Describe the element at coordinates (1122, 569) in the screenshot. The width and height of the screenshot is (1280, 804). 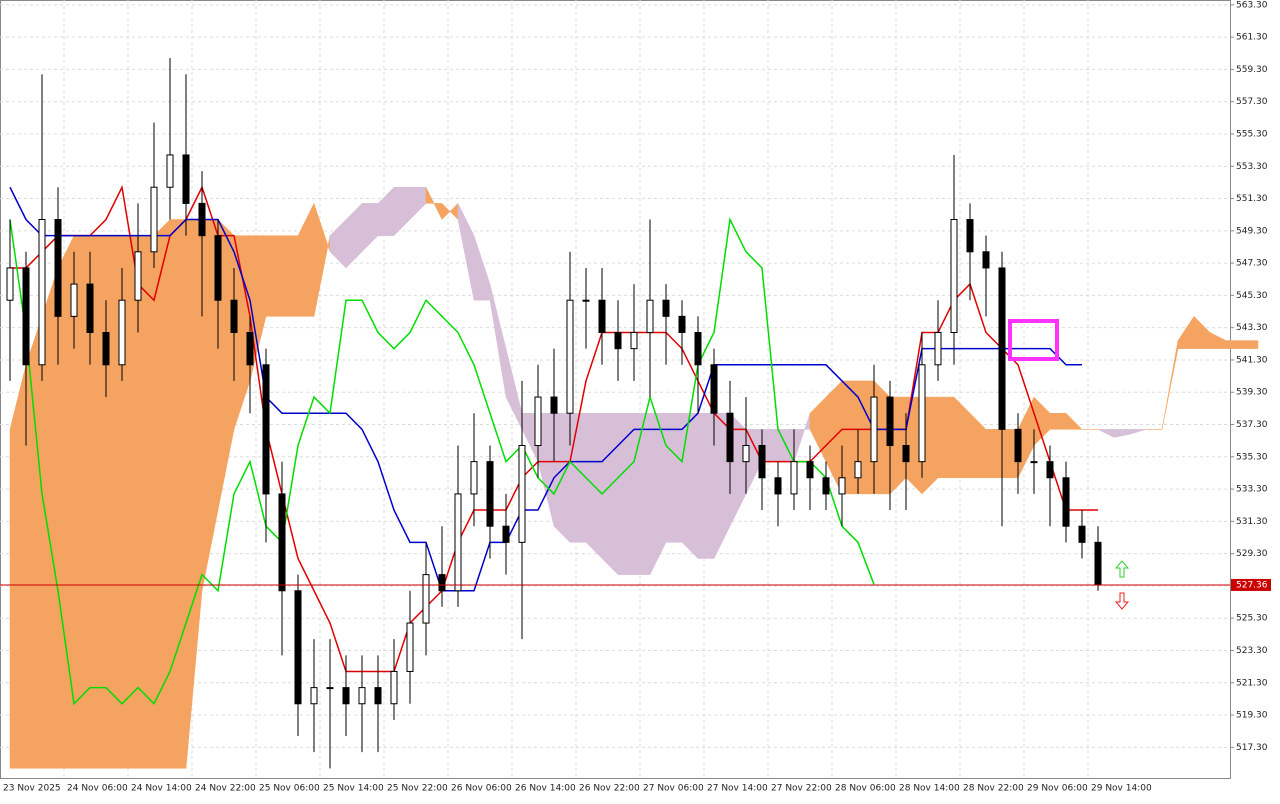
I see `up-arrow` at that location.